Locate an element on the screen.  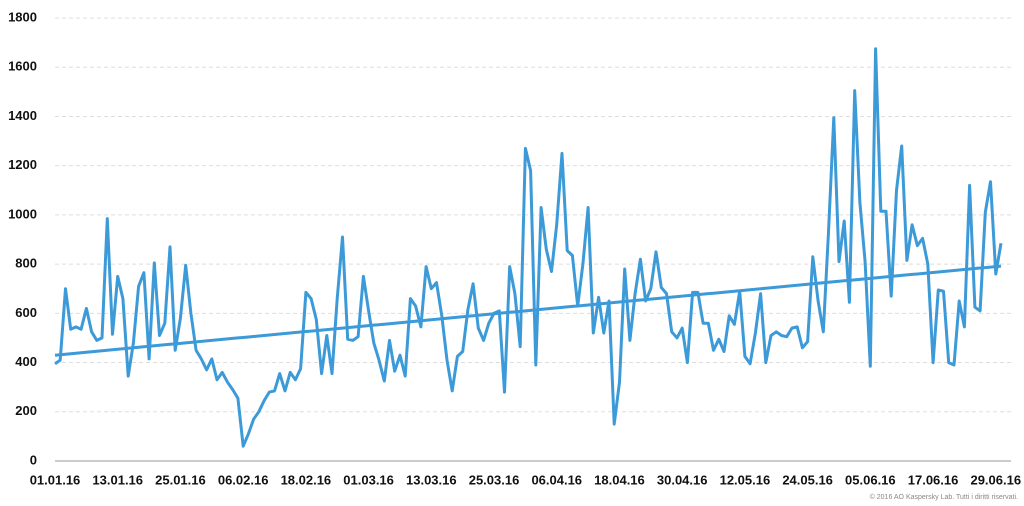
x-tick-label: 30.04.16 is located at coordinates (682, 479).